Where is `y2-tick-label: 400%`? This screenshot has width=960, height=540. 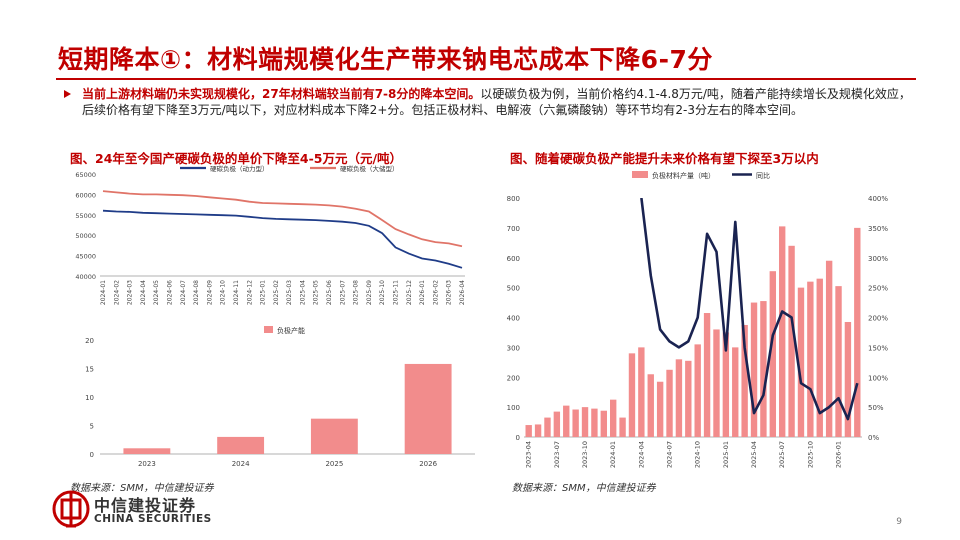 y2-tick-label: 400% is located at coordinates (878, 199).